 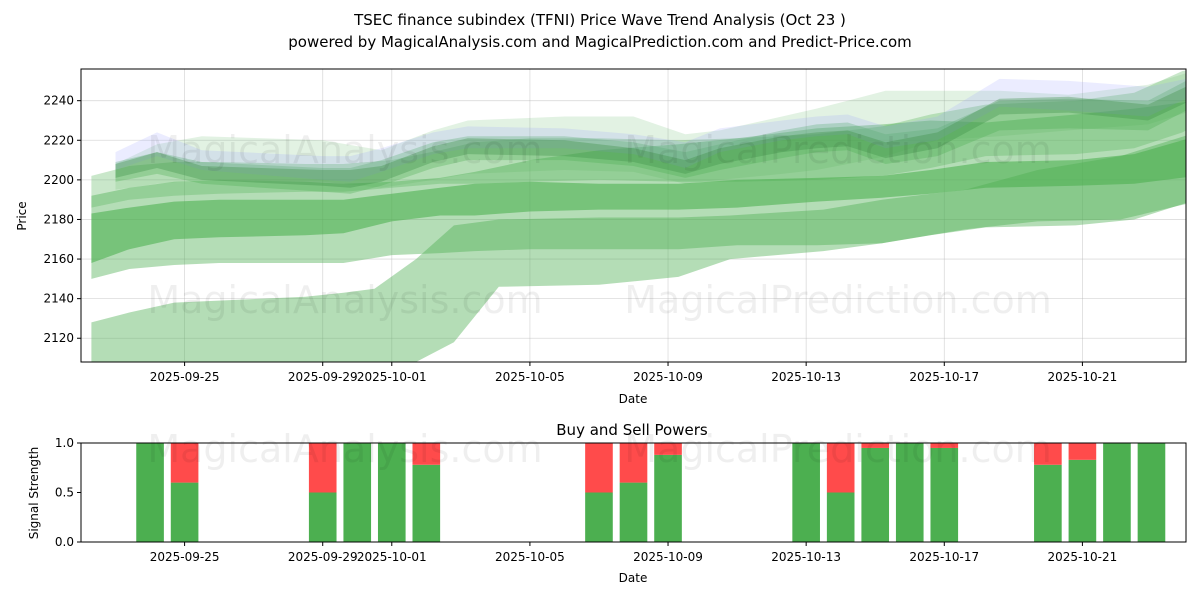 What do you see at coordinates (64, 443) in the screenshot?
I see `signal-y-tick-label: 1.0` at bounding box center [64, 443].